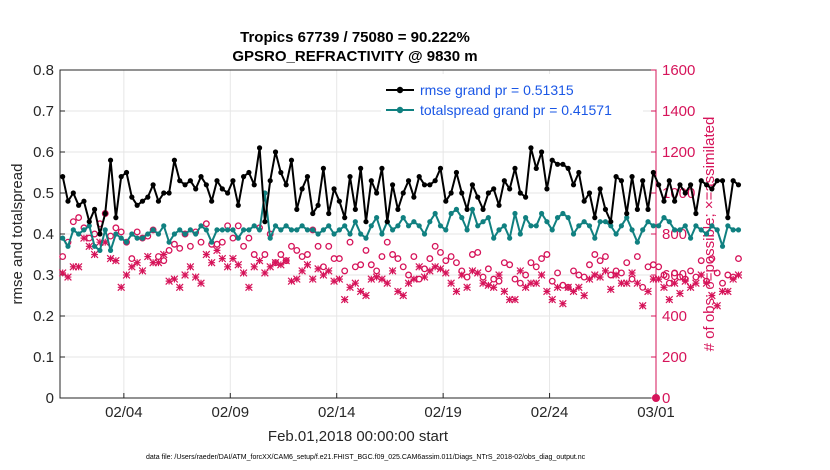 Image resolution: width=830 pixels, height=470 pixels. Describe the element at coordinates (678, 152) in the screenshot. I see `y-right-tick-label: 1200` at that location.